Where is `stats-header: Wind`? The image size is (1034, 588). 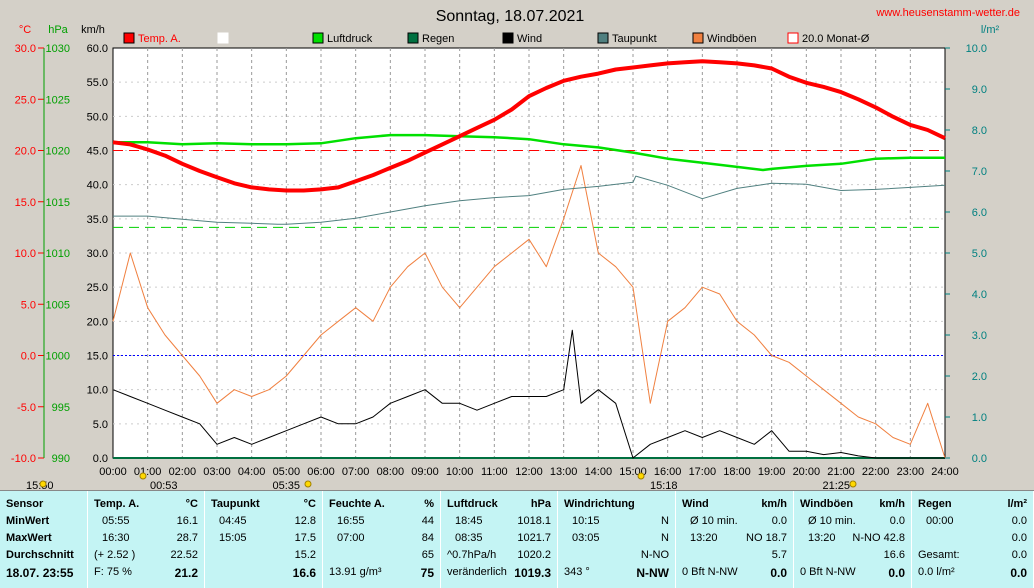 stats-header: Wind is located at coordinates (695, 504).